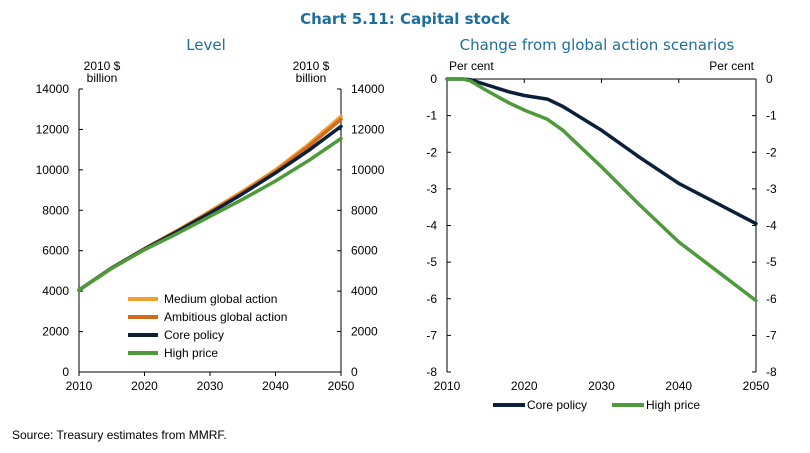 The height and width of the screenshot is (453, 810). Describe the element at coordinates (771, 372) in the screenshot. I see `right-y-tick-label: -8` at that location.